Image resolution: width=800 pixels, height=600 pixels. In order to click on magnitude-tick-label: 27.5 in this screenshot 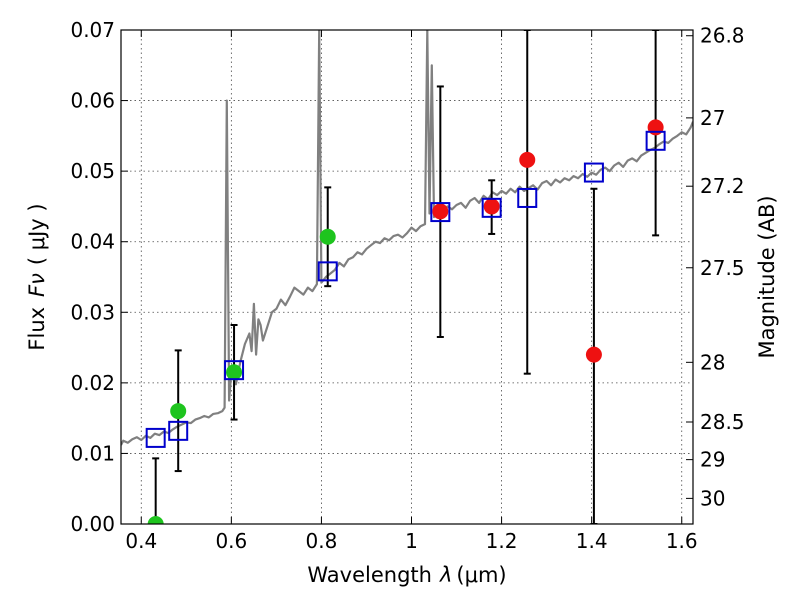, I will do `click(722, 268)`.